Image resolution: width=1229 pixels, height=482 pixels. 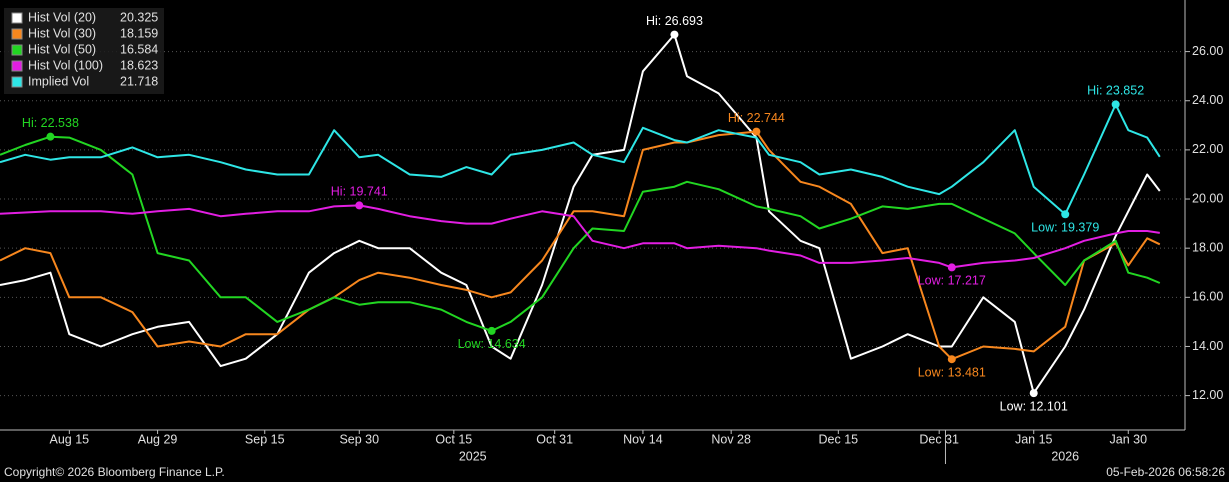 I want to click on extreme-label: Low: 14.634, so click(x=492, y=344).